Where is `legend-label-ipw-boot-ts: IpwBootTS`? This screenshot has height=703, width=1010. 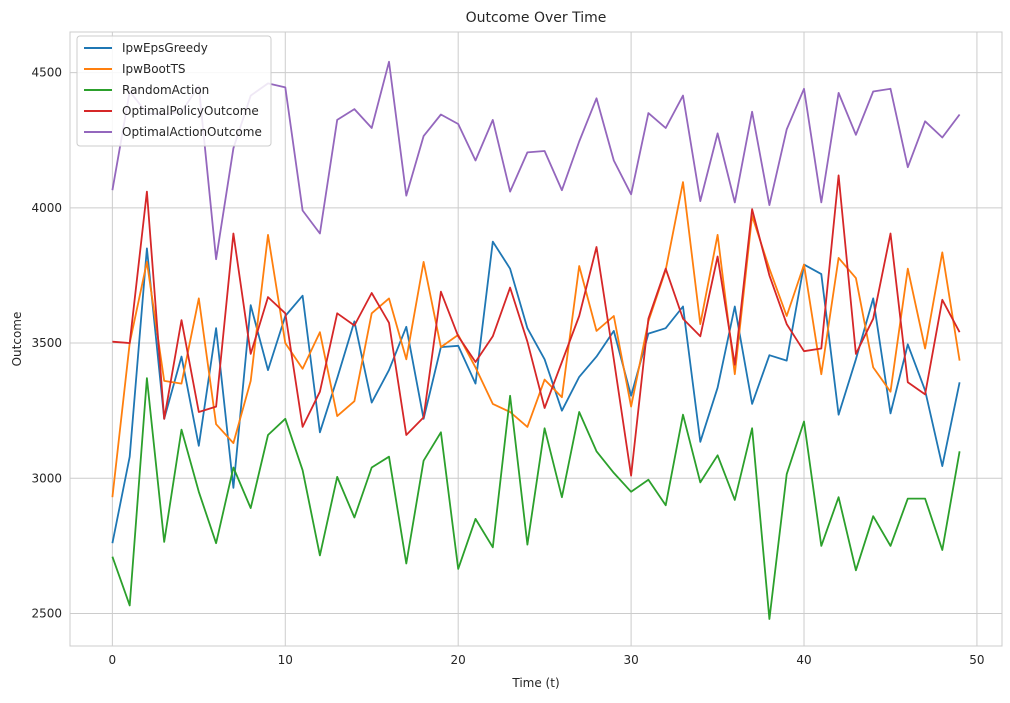 legend-label-ipw-boot-ts: IpwBootTS is located at coordinates (154, 69).